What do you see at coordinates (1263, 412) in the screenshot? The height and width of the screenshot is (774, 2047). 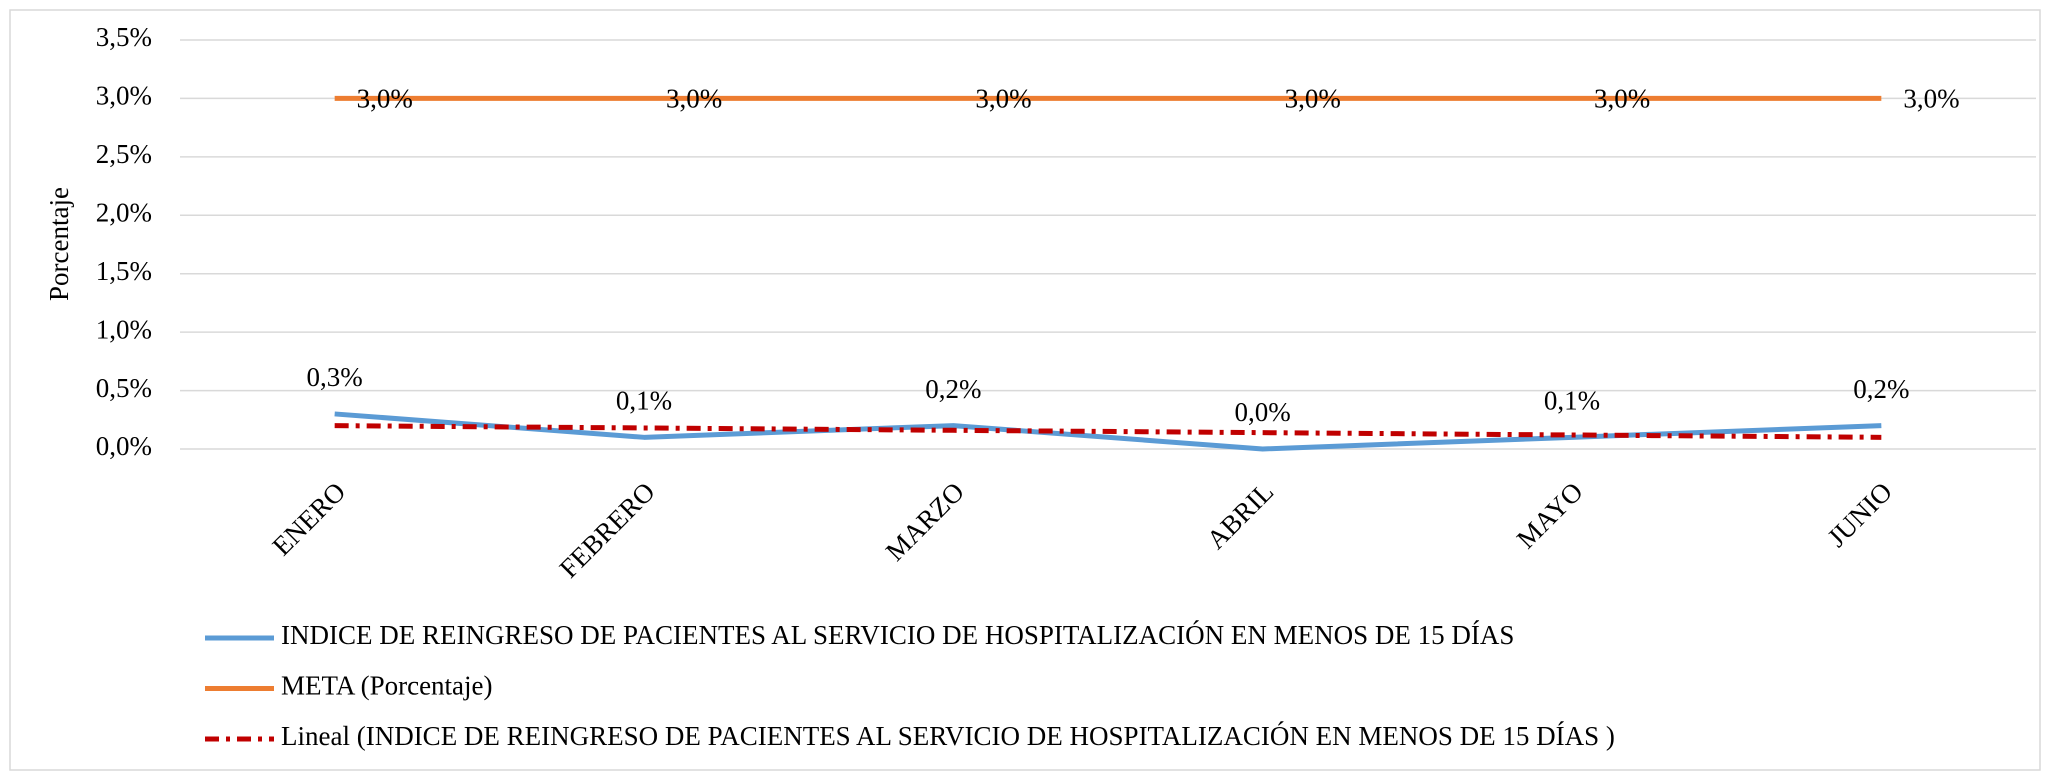 I see `data-label: 0,0%` at bounding box center [1263, 412].